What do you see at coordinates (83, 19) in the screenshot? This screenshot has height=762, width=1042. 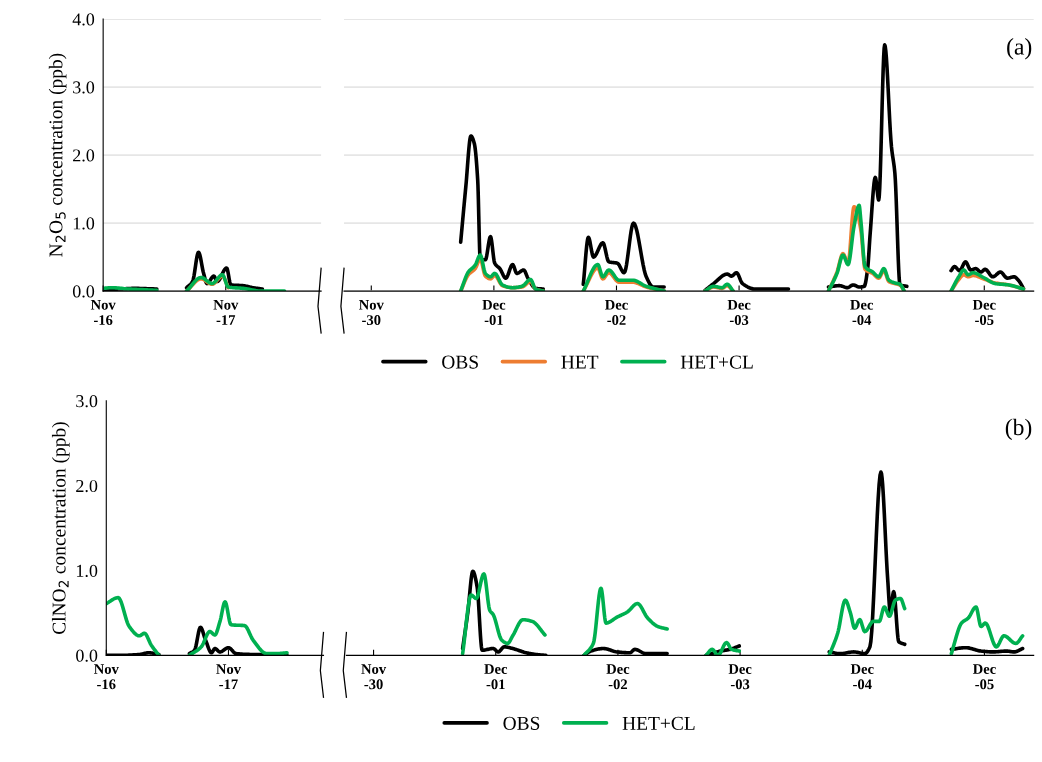 I see `y-tick-label: 4.0` at bounding box center [83, 19].